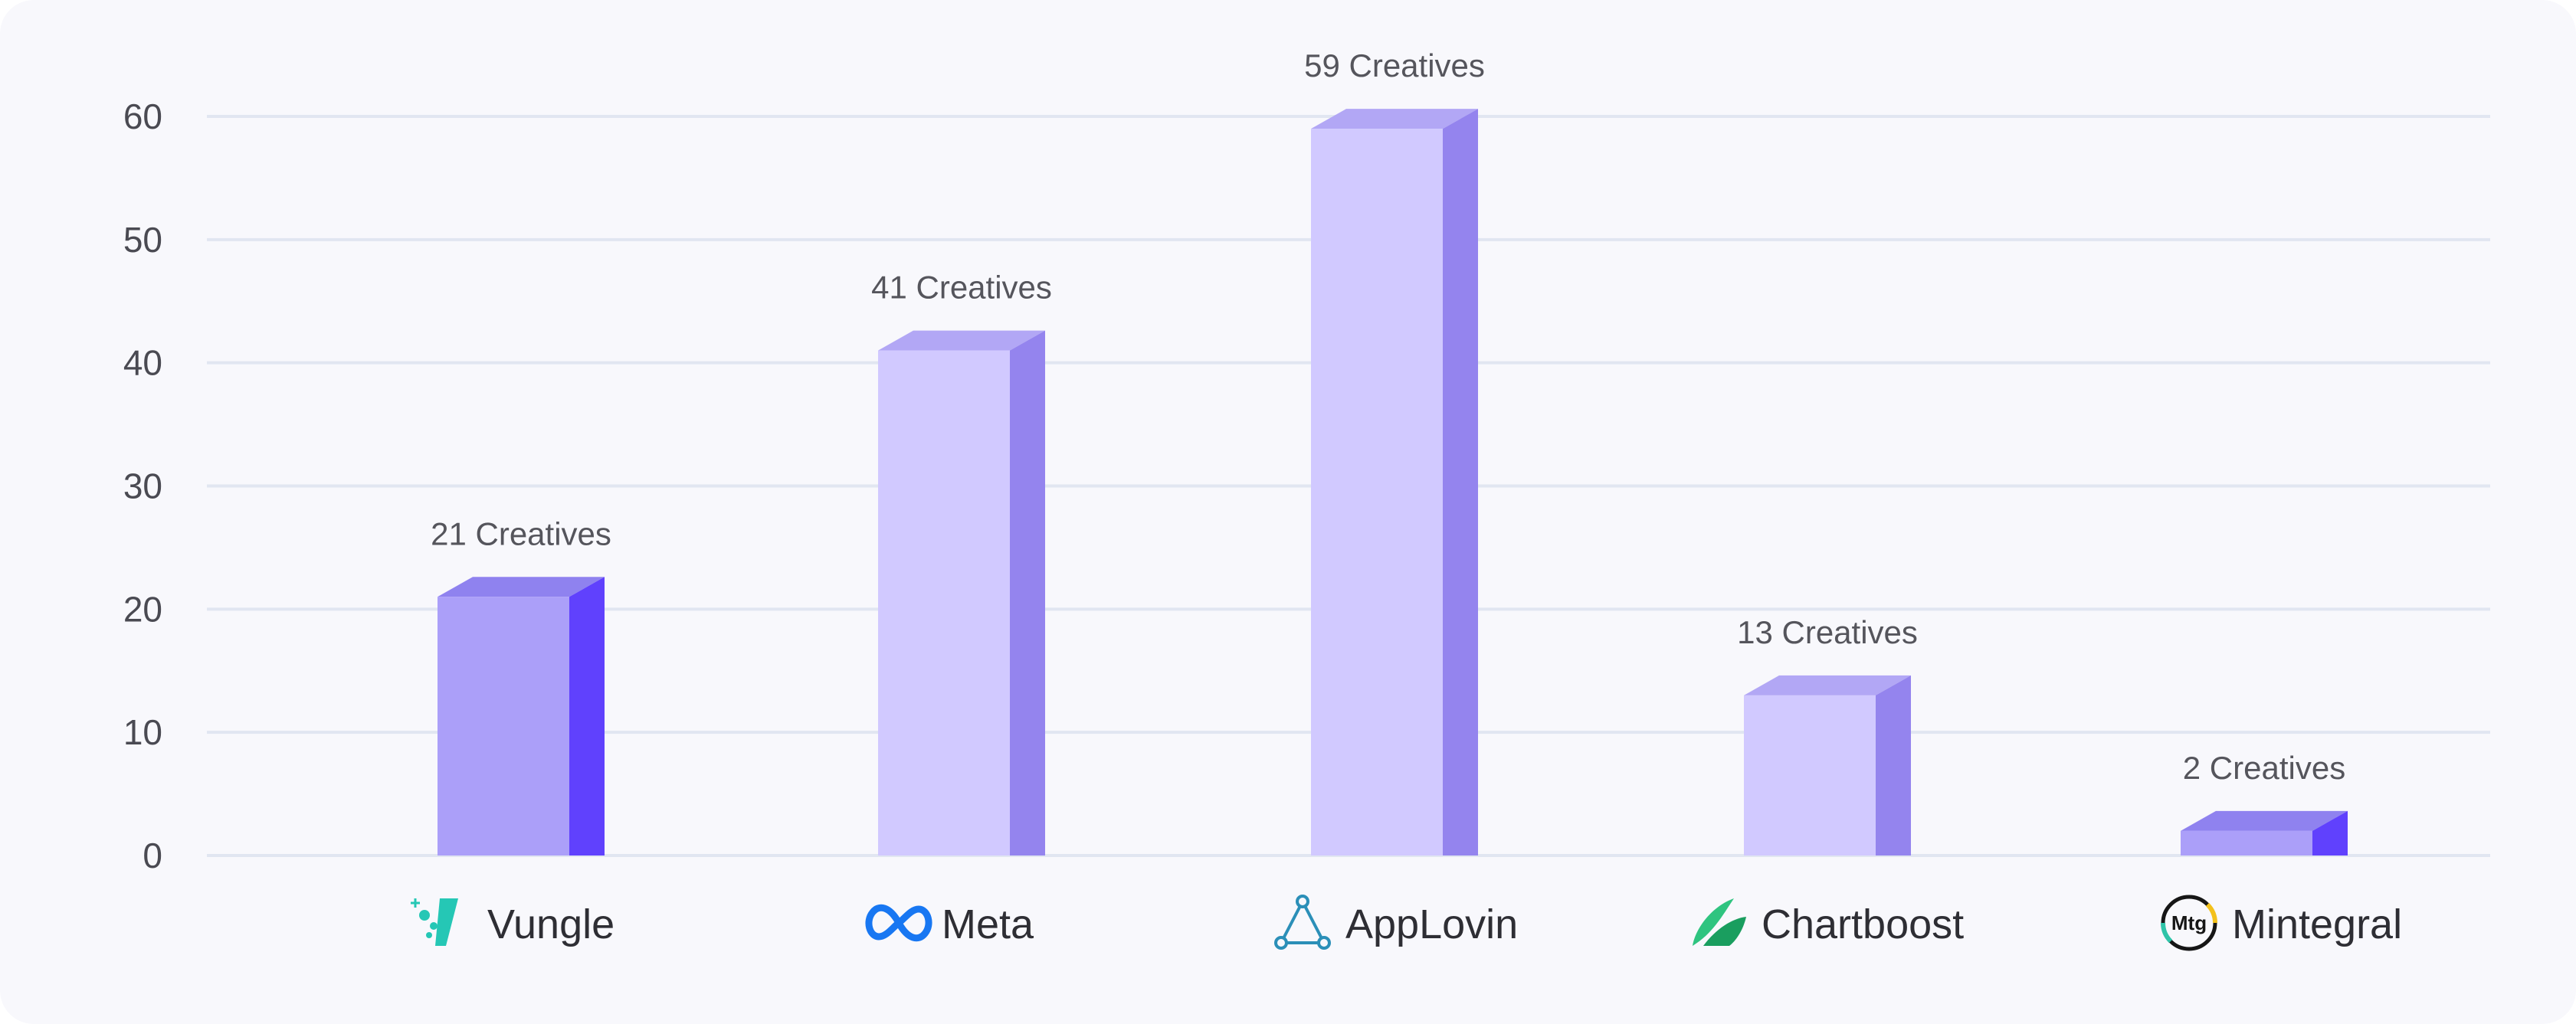 This screenshot has width=2576, height=1024. I want to click on data-label: 59 Creatives, so click(1395, 65).